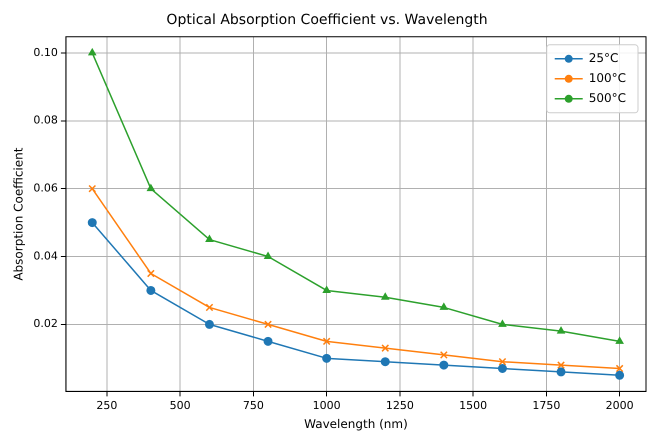 The image size is (662, 444). I want to click on y-tick-label: 0.02, so click(45, 323).